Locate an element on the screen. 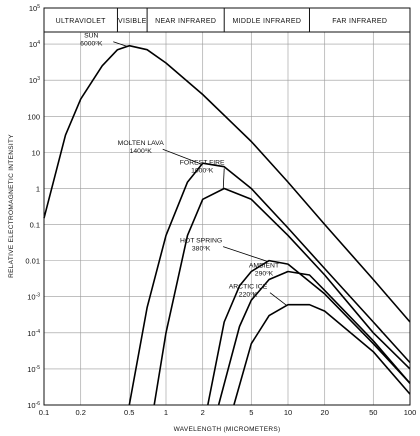 The width and height of the screenshot is (420, 436). x-tick-label: 20 is located at coordinates (325, 412).